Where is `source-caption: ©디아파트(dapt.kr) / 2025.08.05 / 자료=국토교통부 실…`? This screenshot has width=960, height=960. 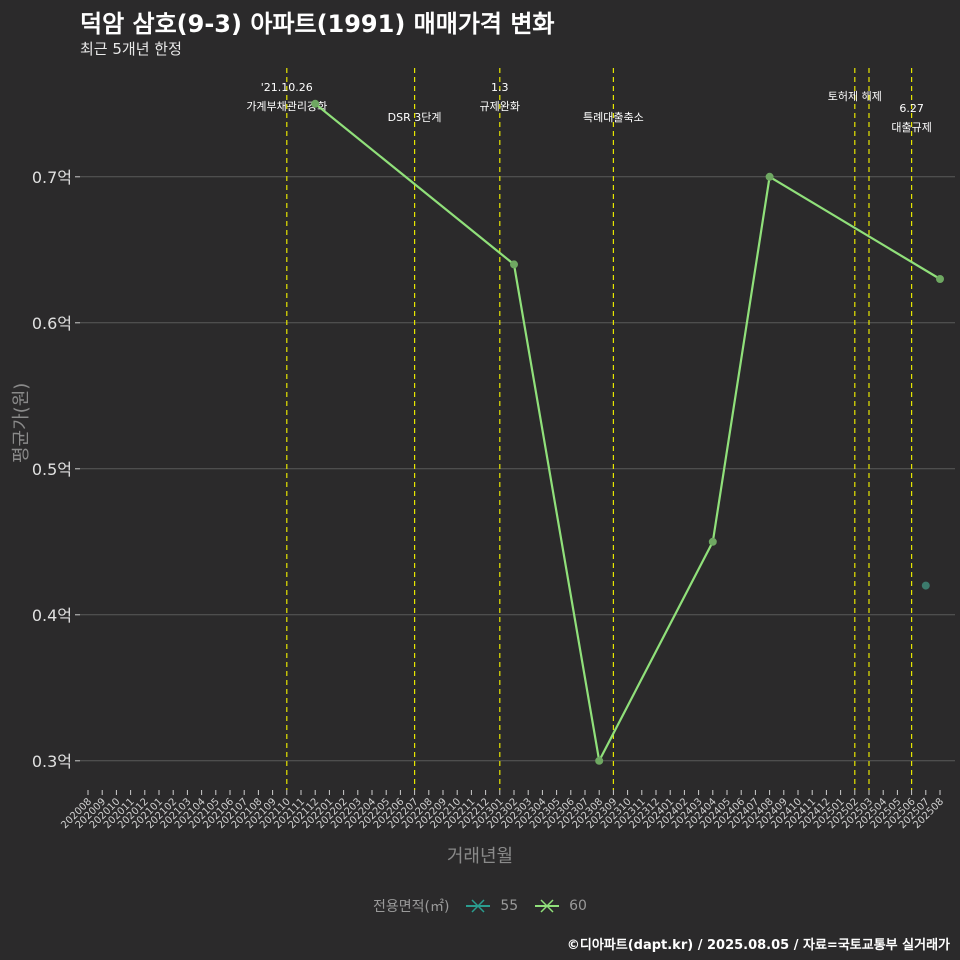
source-caption: ©디아파트(dapt.kr) / 2025.08.05 / 자료=국토교통부 실… is located at coordinates (758, 945).